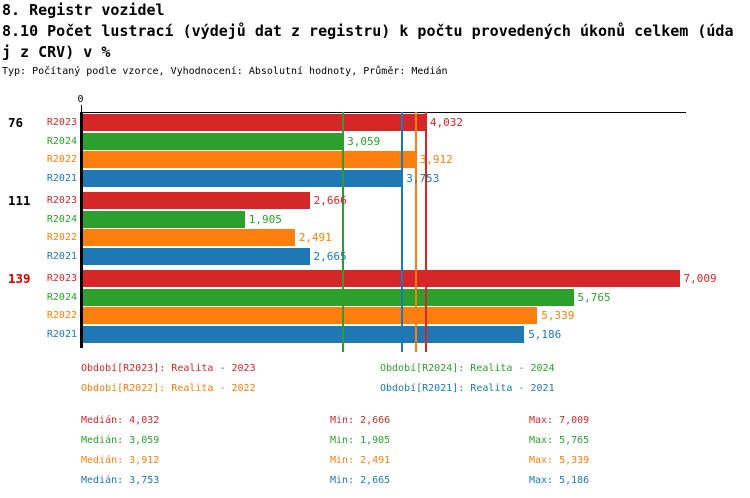 The width and height of the screenshot is (750, 498). What do you see at coordinates (168, 388) in the screenshot?
I see `legend-item-r2022: Období[R2022]: Realita - 2022` at bounding box center [168, 388].